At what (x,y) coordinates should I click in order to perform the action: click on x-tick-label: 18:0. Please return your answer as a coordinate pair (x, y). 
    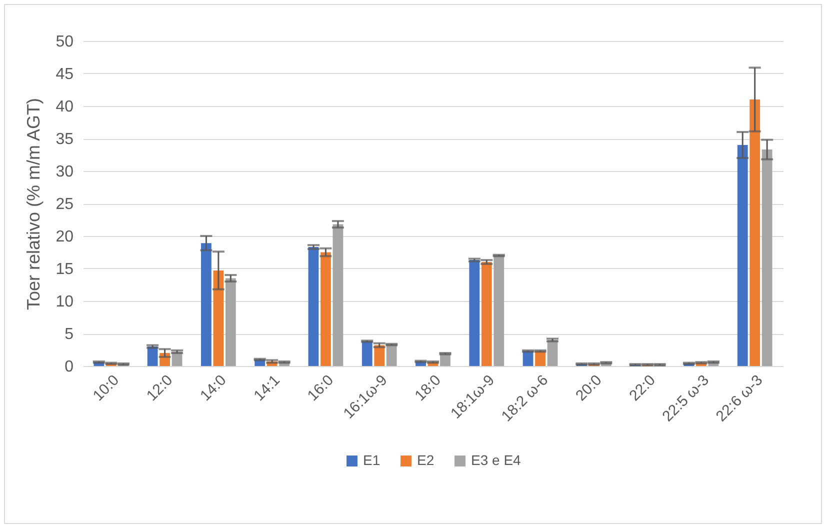
    Looking at the image, I should click on (428, 388).